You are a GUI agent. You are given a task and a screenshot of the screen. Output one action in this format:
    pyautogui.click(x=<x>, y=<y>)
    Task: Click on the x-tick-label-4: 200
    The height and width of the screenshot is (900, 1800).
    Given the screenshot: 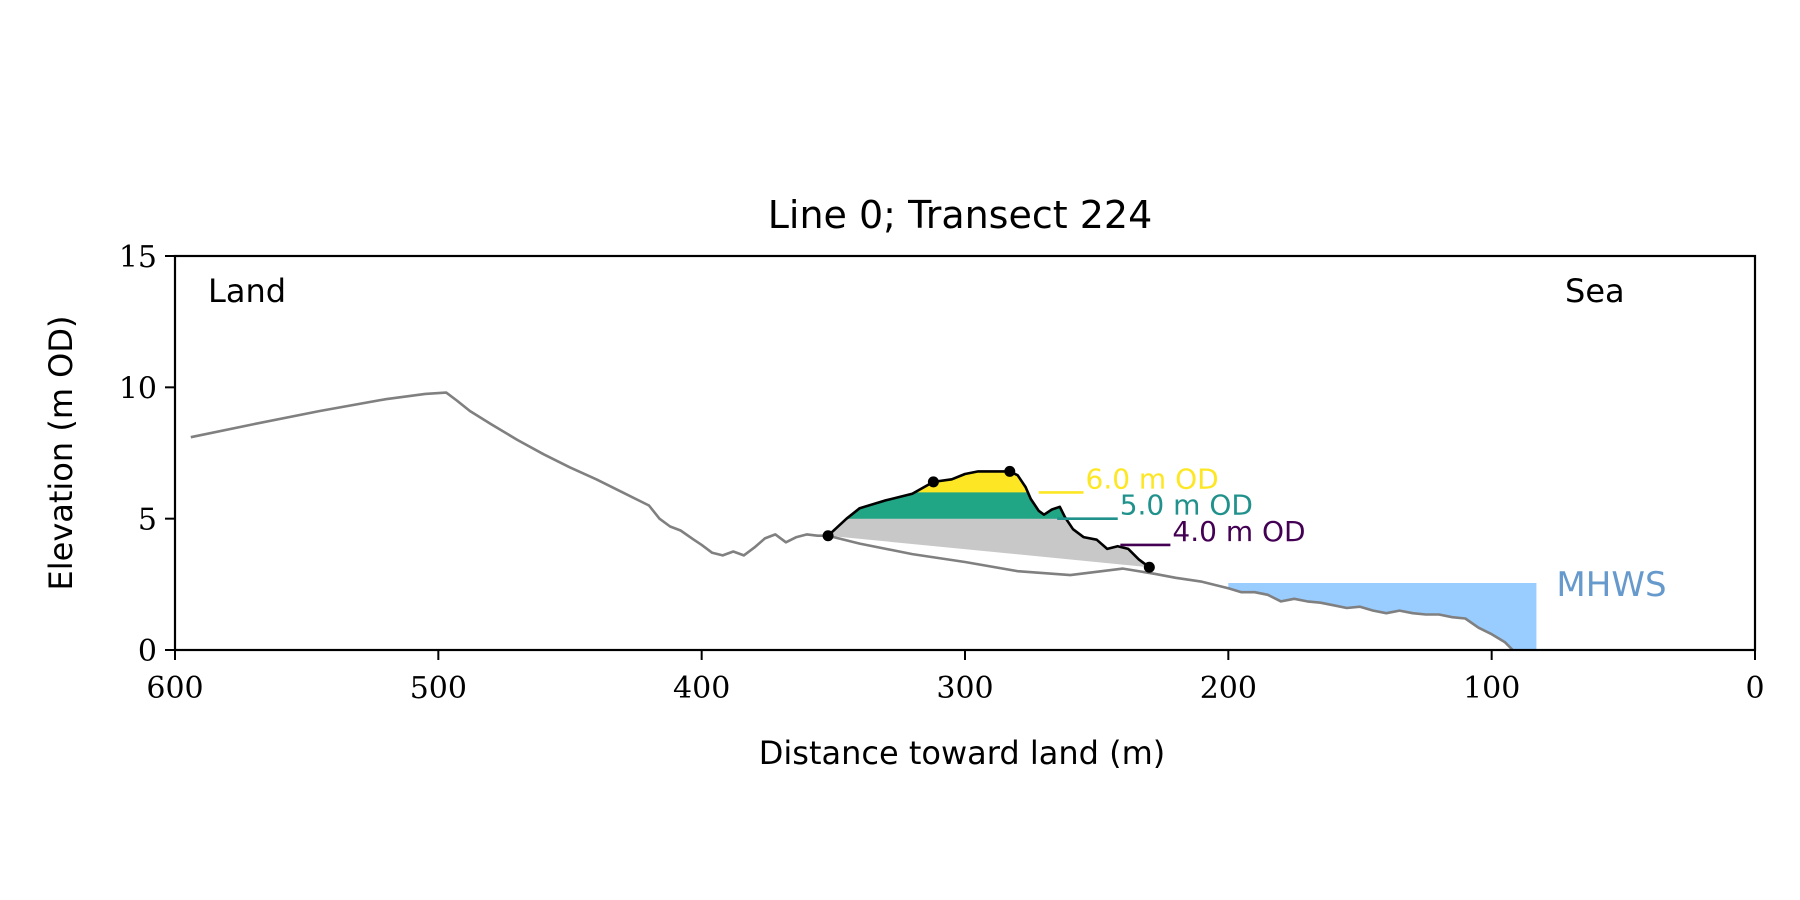 What is the action you would take?
    pyautogui.click(x=1228, y=688)
    